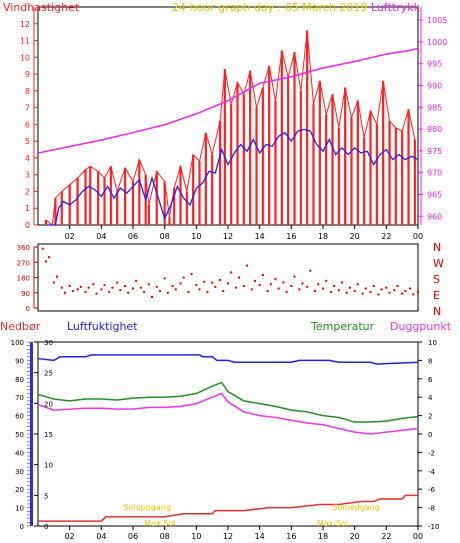 Image resolution: width=460 pixels, height=543 pixels. What do you see at coordinates (46, 496) in the screenshot?
I see `rain-tick-label: 5` at bounding box center [46, 496].